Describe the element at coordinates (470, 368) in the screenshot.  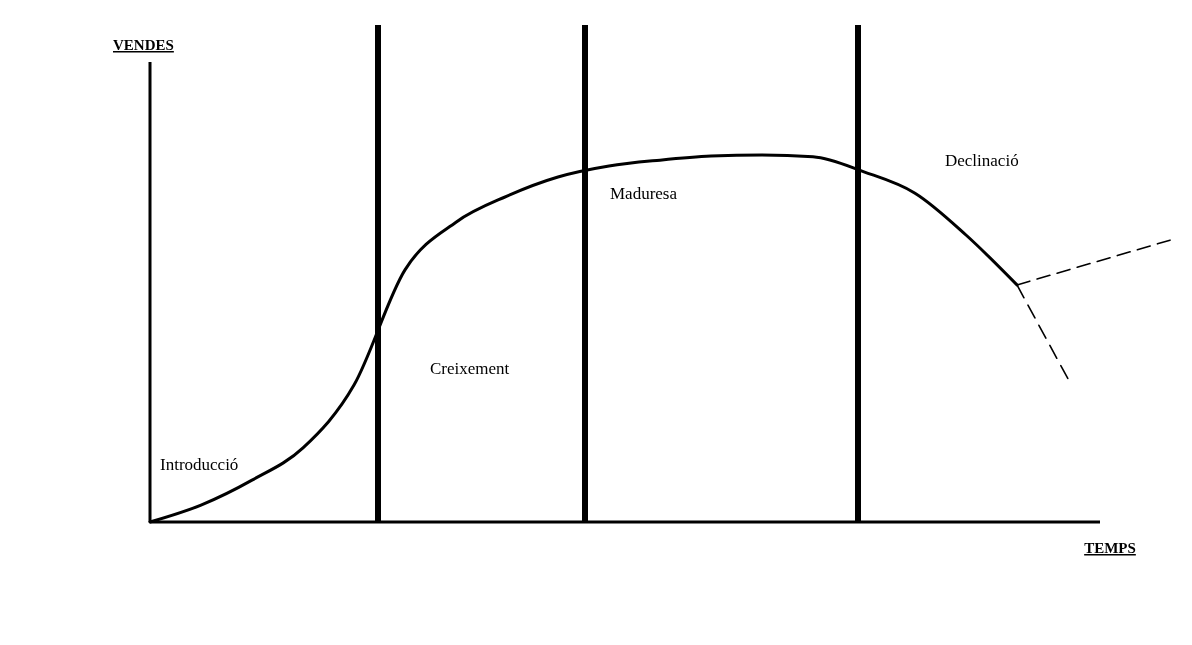
I see `annotation: Creixement` at that location.